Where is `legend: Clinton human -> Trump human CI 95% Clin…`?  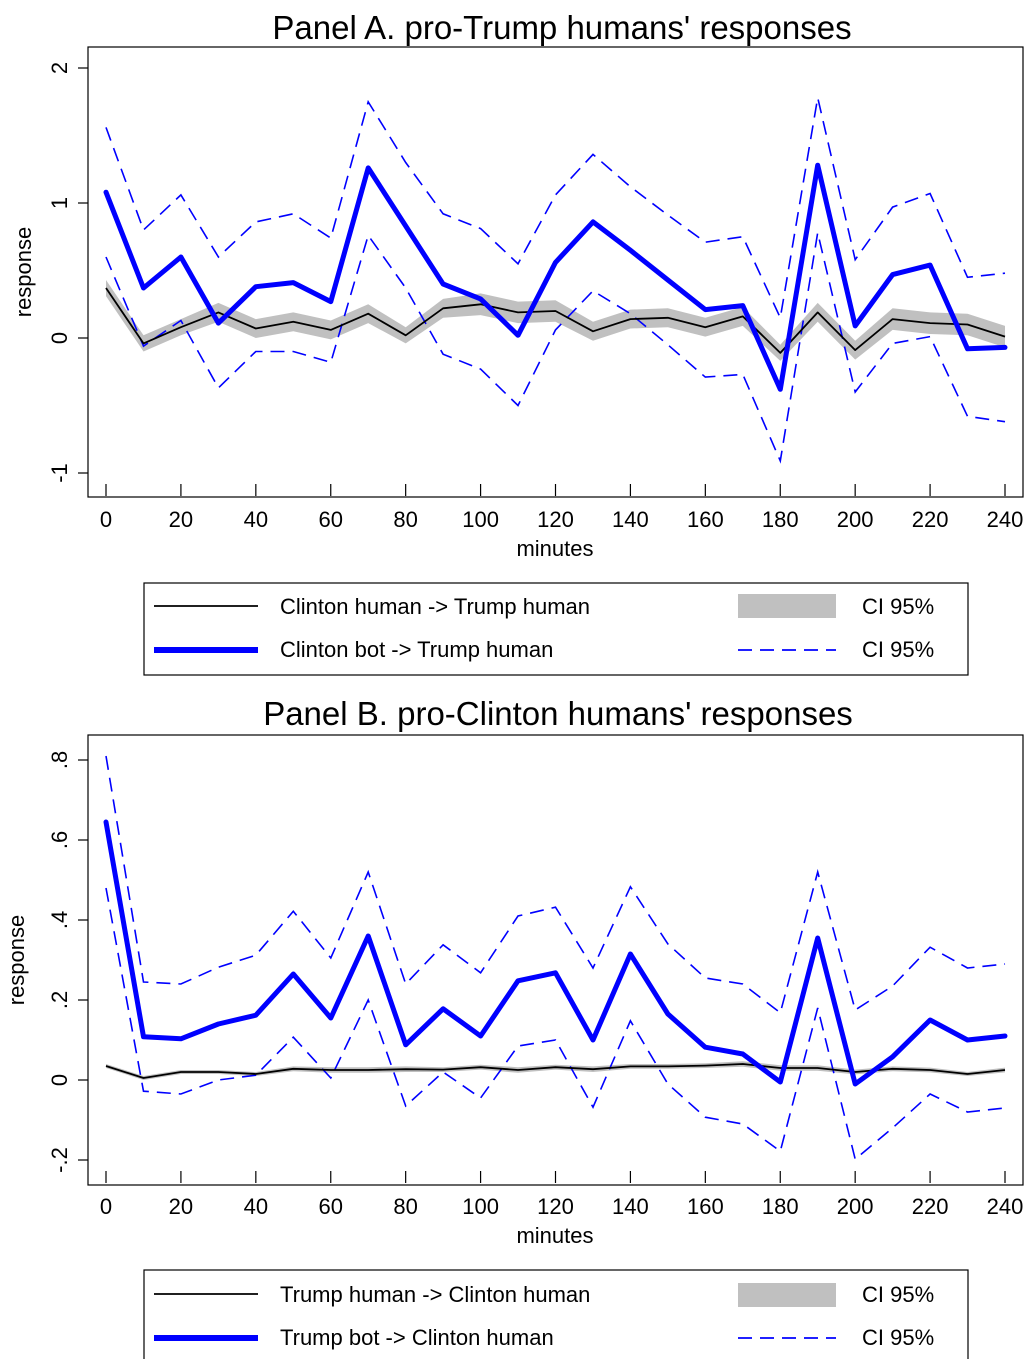
legend: Clinton human -> Trump human CI 95% Clin… is located at coordinates (556, 629).